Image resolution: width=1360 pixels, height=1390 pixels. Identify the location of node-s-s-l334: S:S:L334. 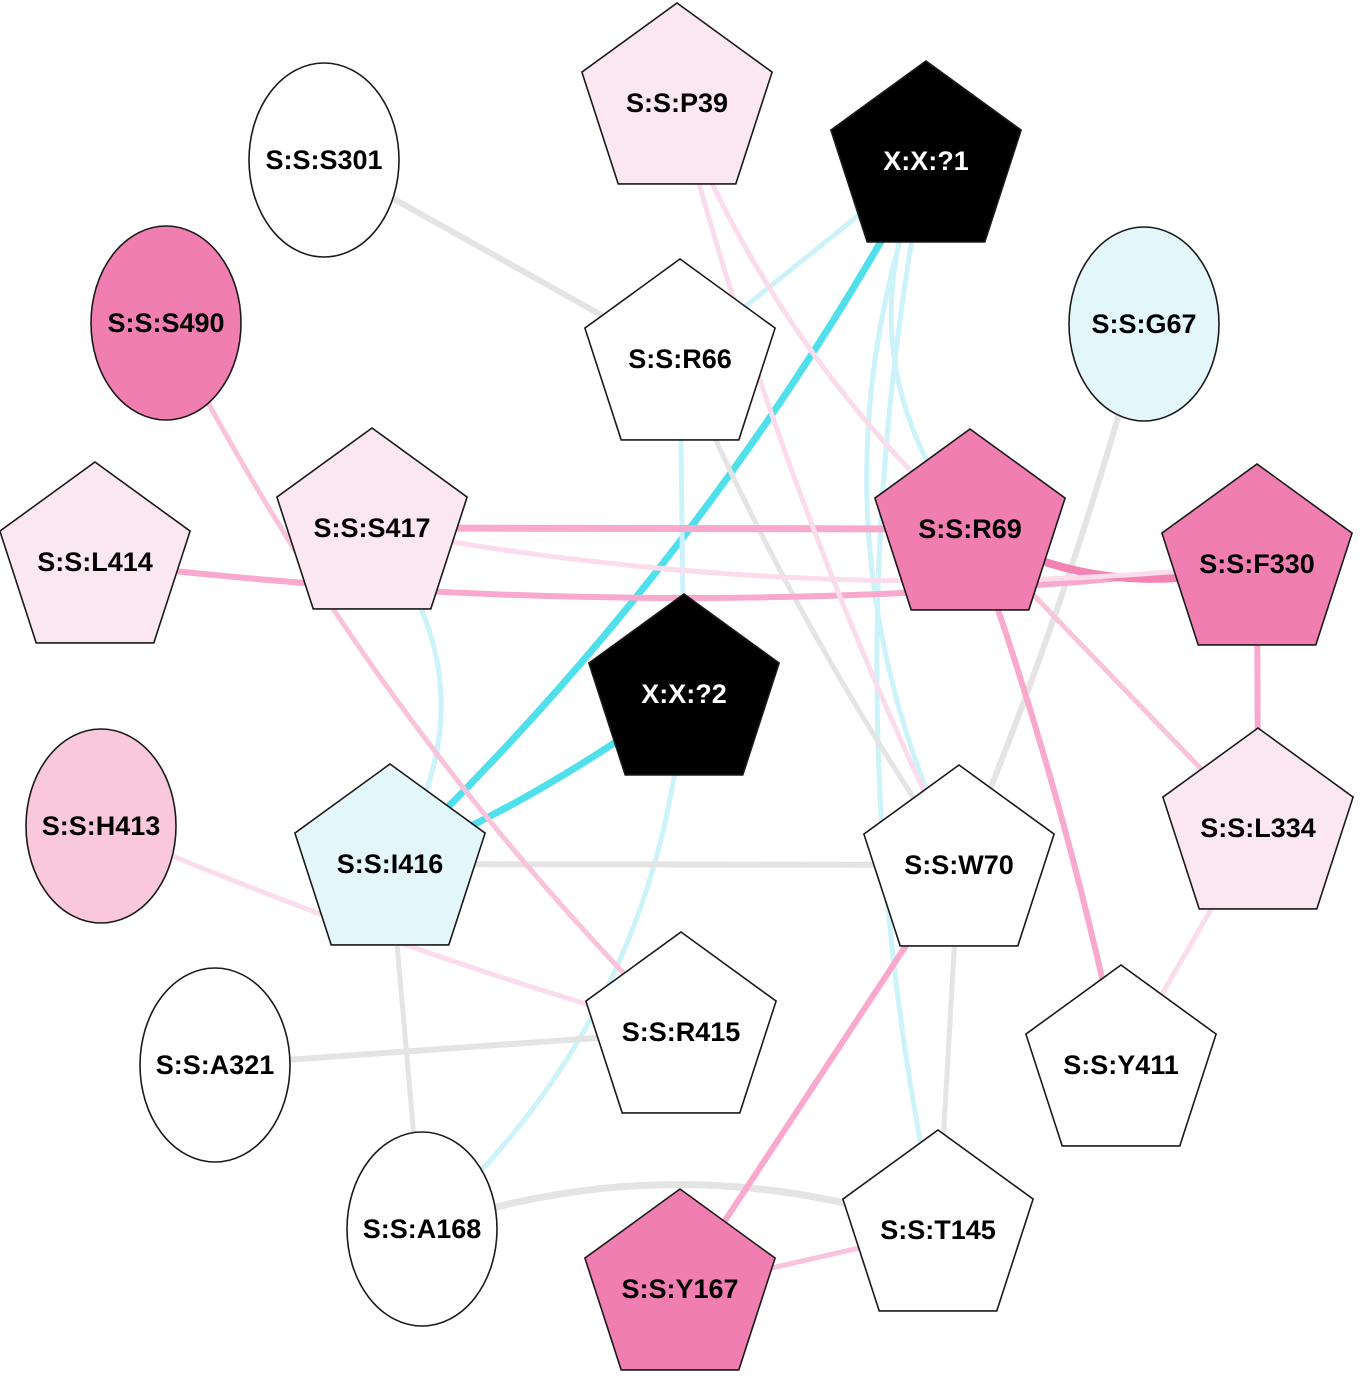
(1258, 818).